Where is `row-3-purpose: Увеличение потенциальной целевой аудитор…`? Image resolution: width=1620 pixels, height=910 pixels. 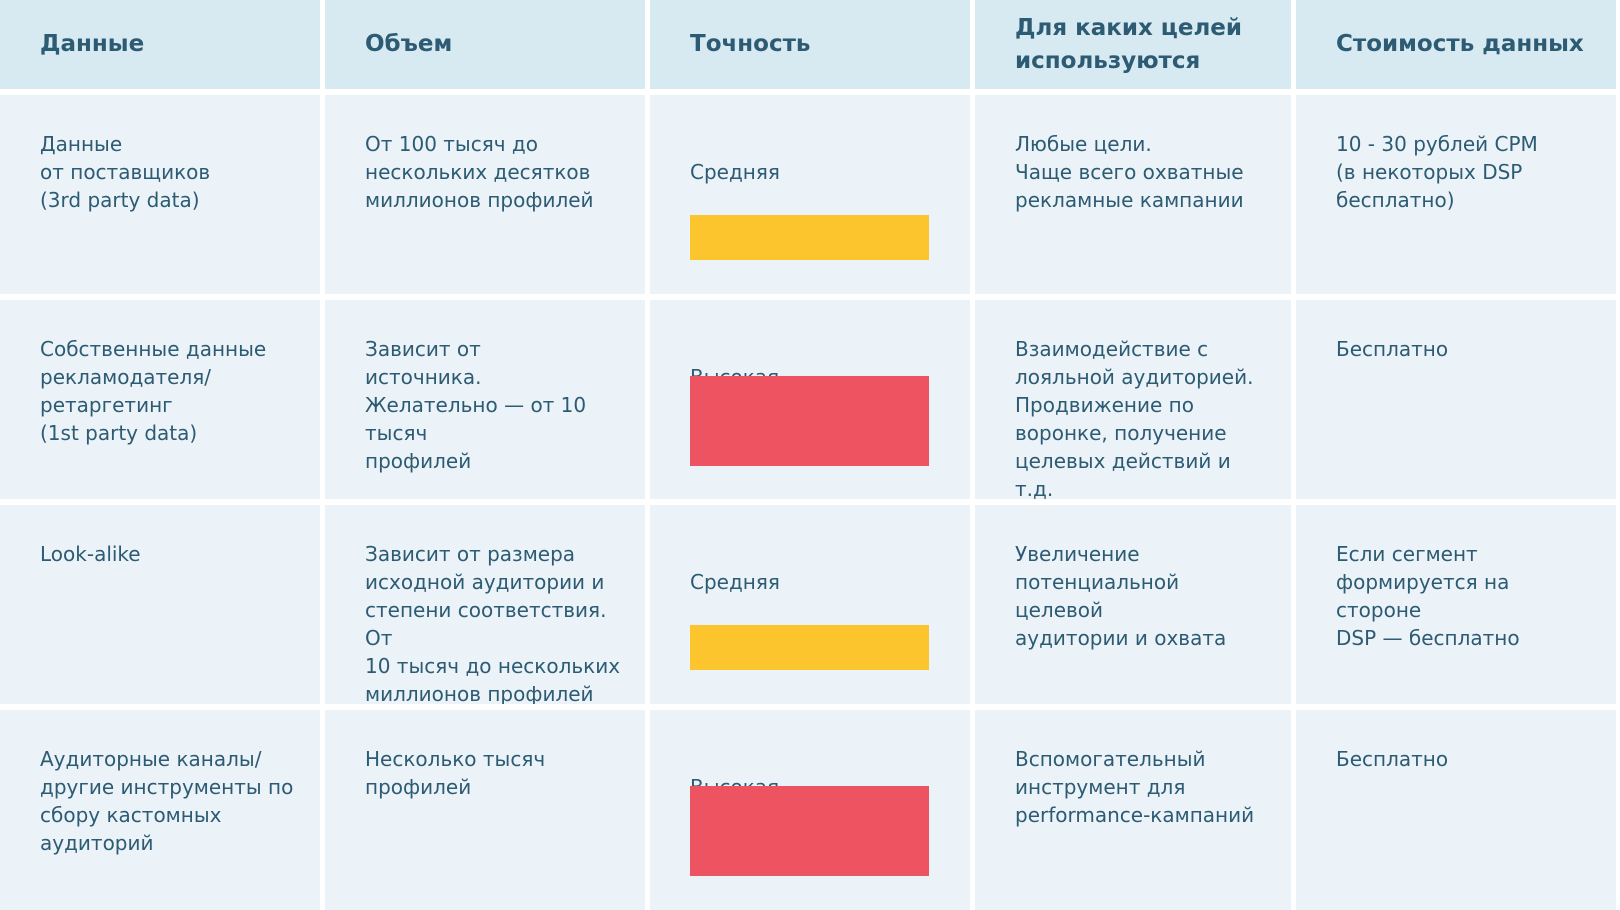
row-3-purpose: Увеличение потенциальной целевой аудитор… is located at coordinates (1133, 604).